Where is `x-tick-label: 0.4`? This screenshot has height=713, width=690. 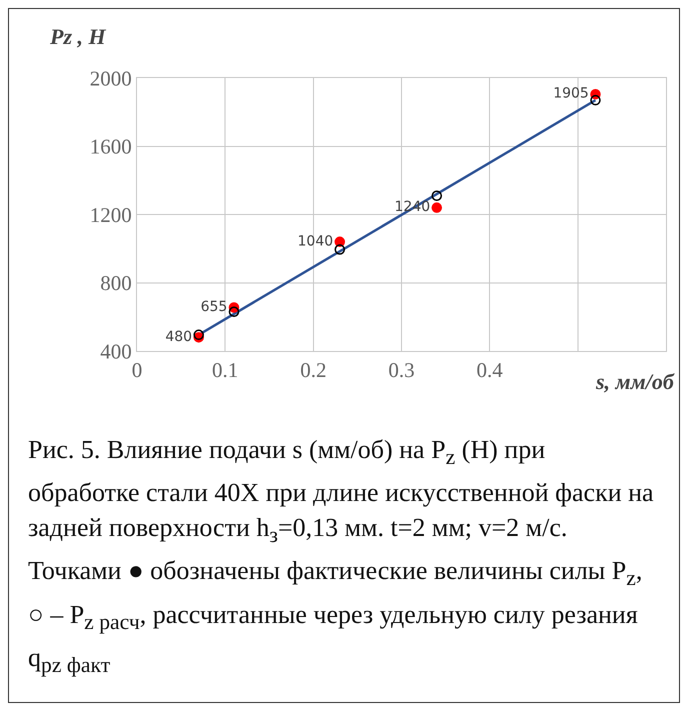
x-tick-label: 0.4 is located at coordinates (490, 370).